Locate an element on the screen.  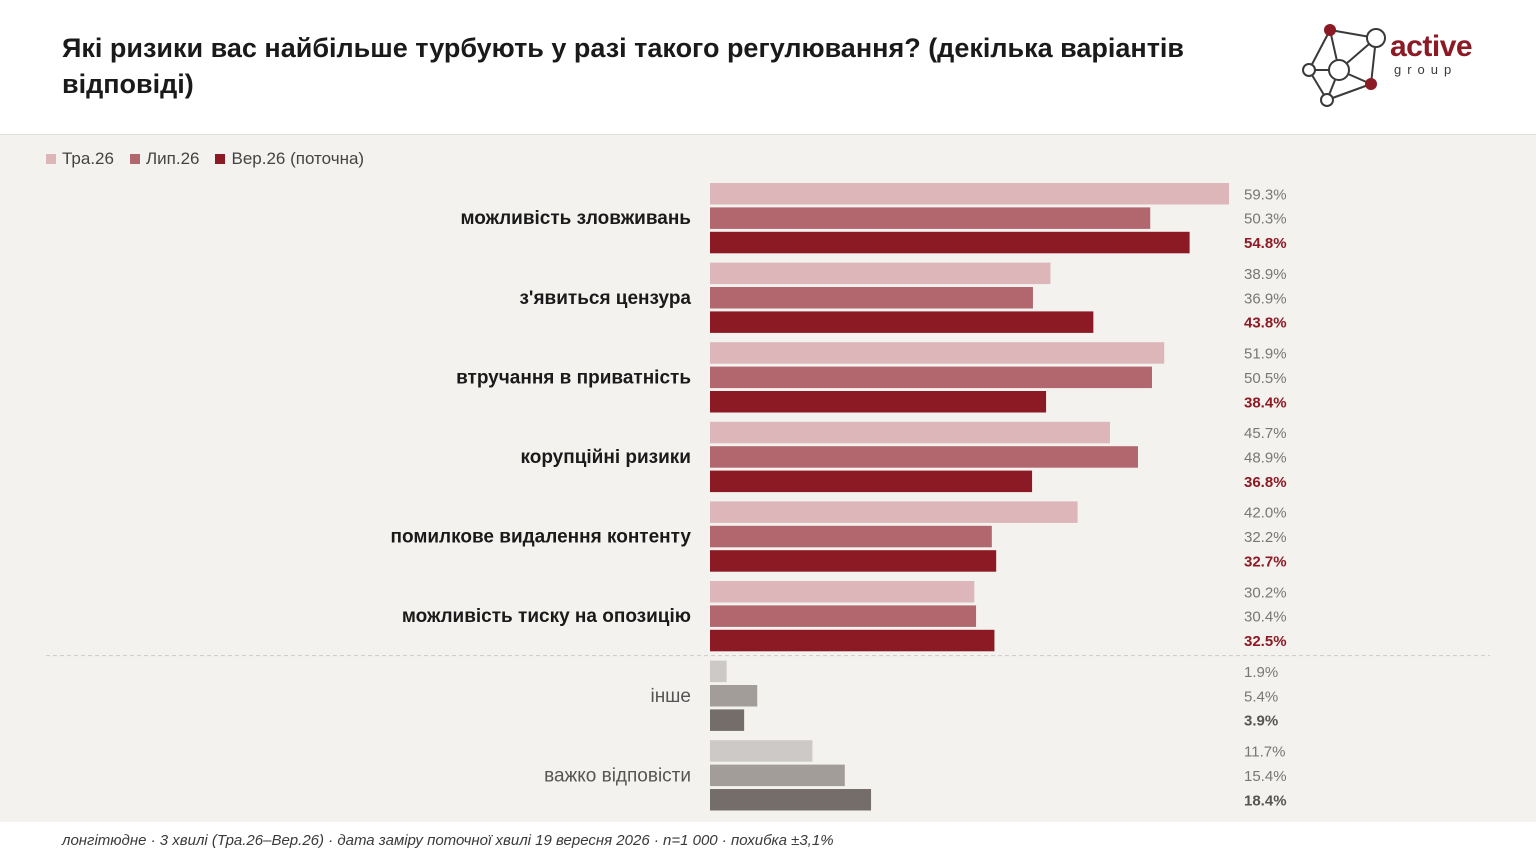
category-label: корупційні ризики is located at coordinates (605, 457).